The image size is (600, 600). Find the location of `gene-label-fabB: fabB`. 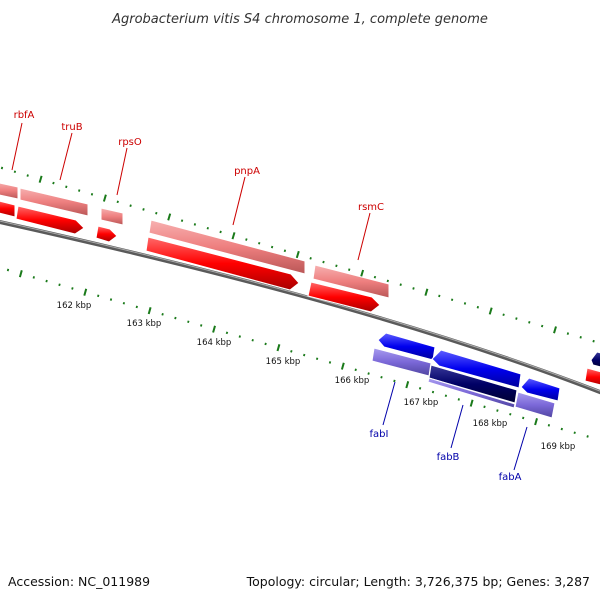

gene-label-fabB: fabB is located at coordinates (448, 457).